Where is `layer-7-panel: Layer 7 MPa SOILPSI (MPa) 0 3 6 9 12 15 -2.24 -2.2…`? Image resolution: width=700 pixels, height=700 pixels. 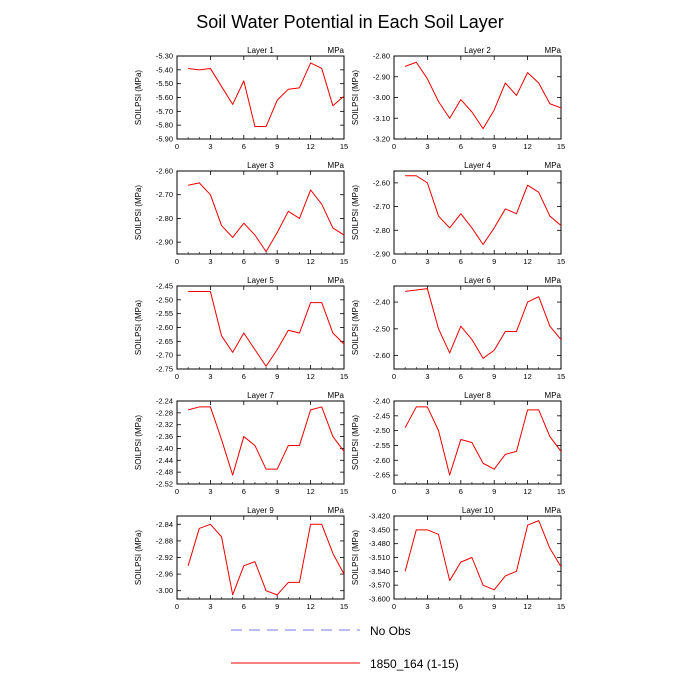 layer-7-panel: Layer 7 MPa SOILPSI (MPa) 0 3 6 9 12 15 -2.24 -2.2… is located at coordinates (241, 443).